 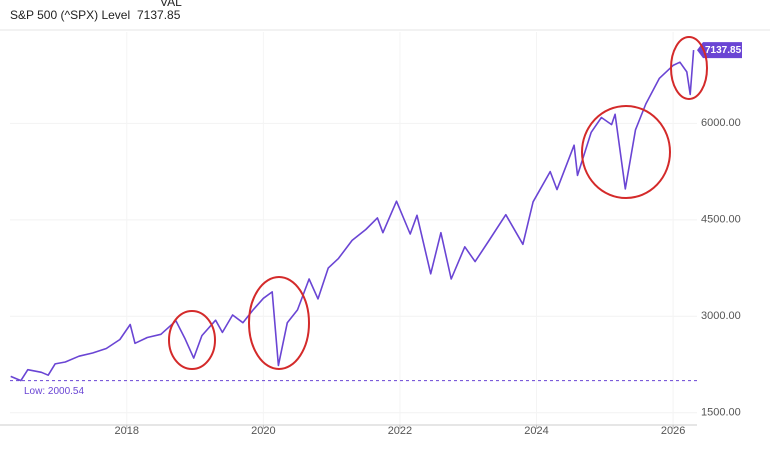 What do you see at coordinates (127, 431) in the screenshot?
I see `x-tick-label: 2018` at bounding box center [127, 431].